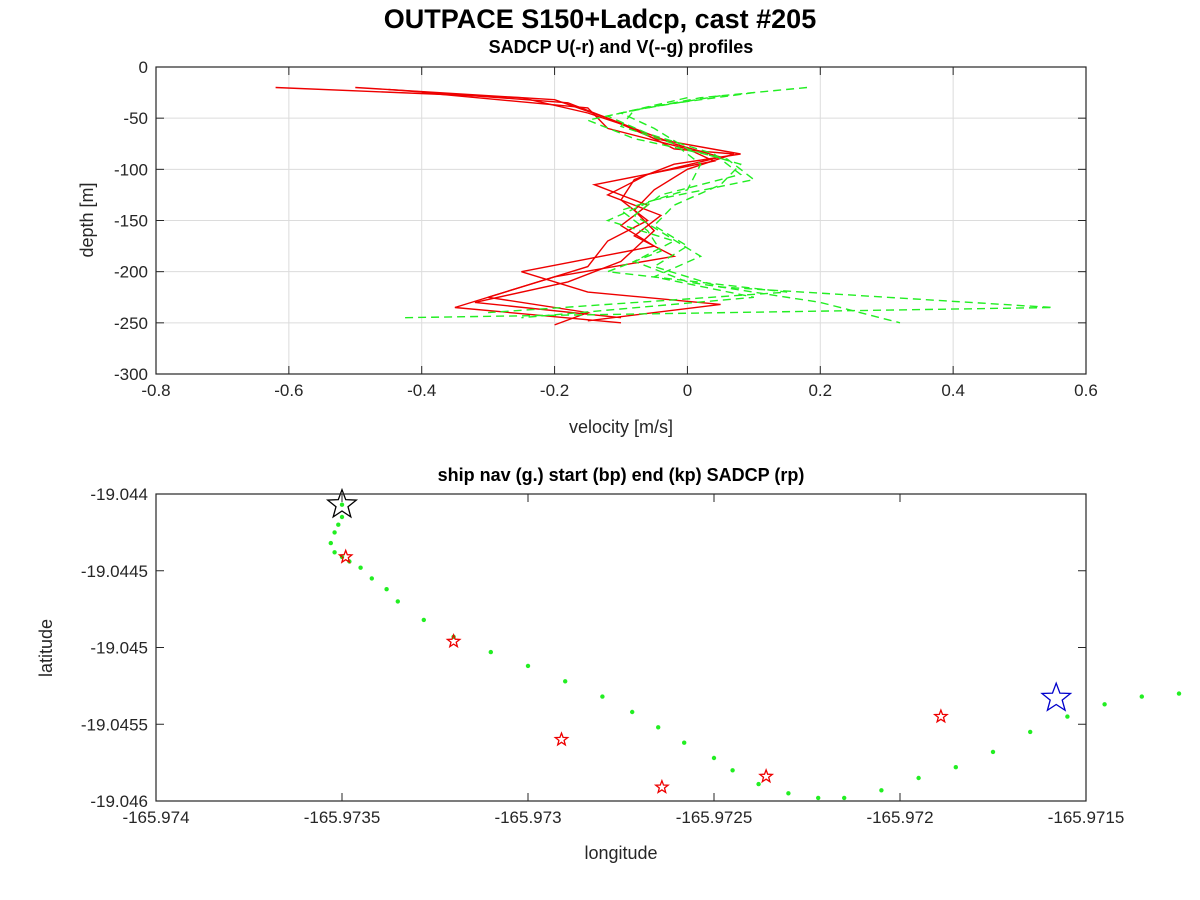 This screenshot has width=1200, height=900. What do you see at coordinates (421, 390) in the screenshot?
I see `x-tick-label: -0.4` at bounding box center [421, 390].